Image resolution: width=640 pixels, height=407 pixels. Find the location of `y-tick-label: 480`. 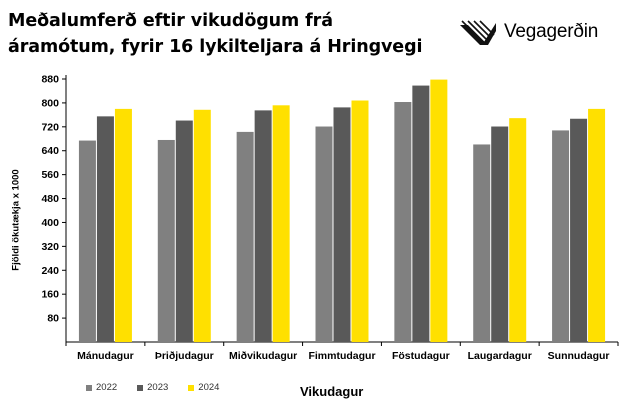

y-tick-label: 480 is located at coordinates (50, 199).